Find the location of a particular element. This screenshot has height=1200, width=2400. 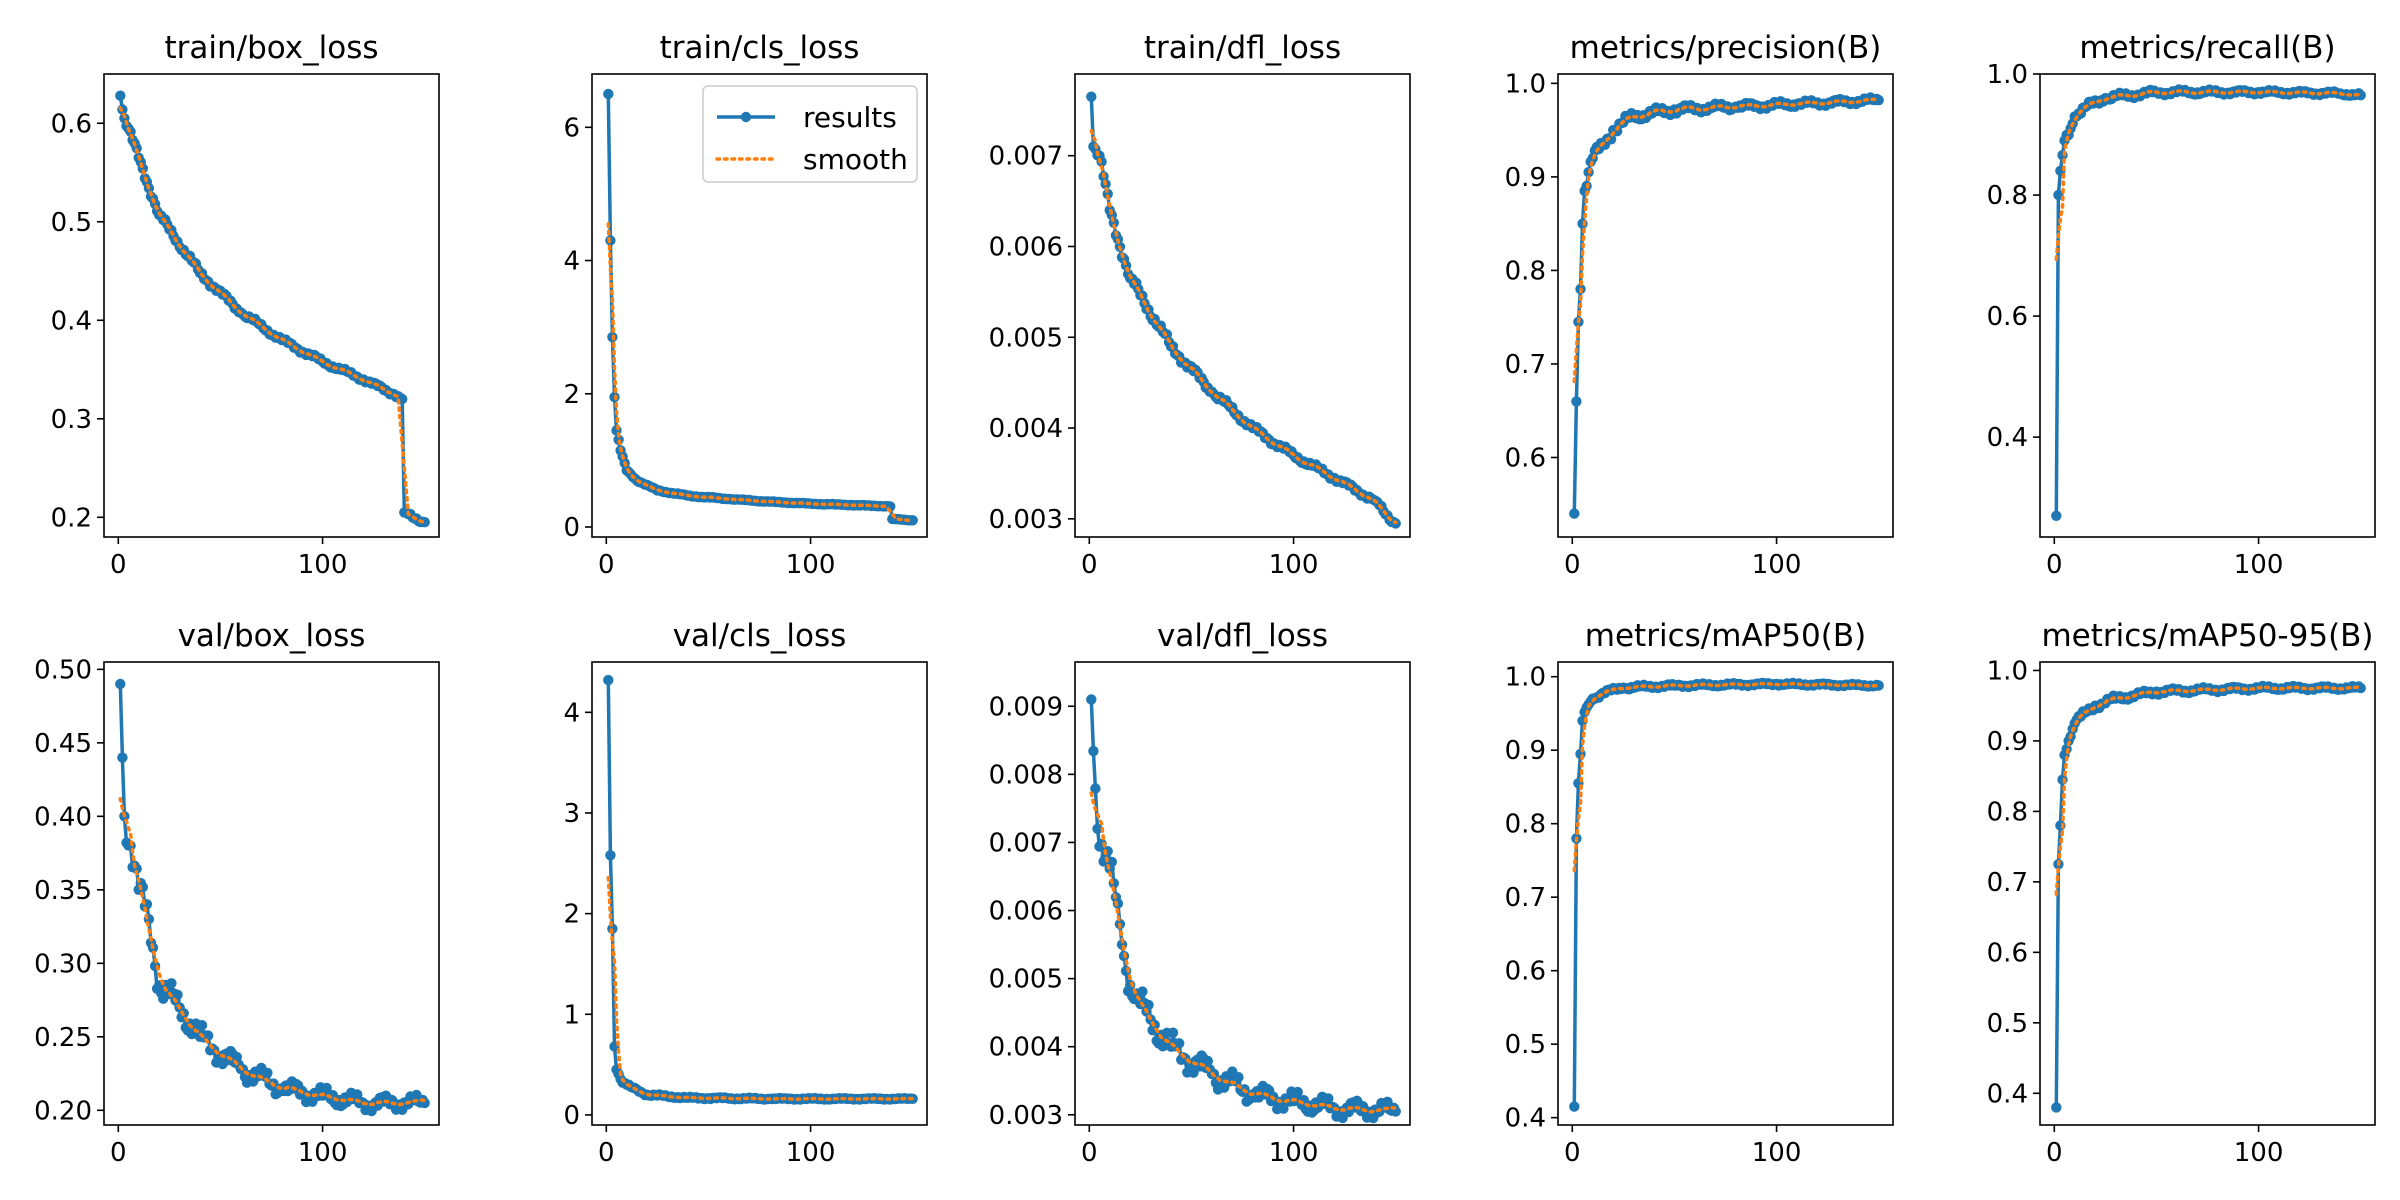

y-tick-label: 0.5 is located at coordinates (1525, 1045).